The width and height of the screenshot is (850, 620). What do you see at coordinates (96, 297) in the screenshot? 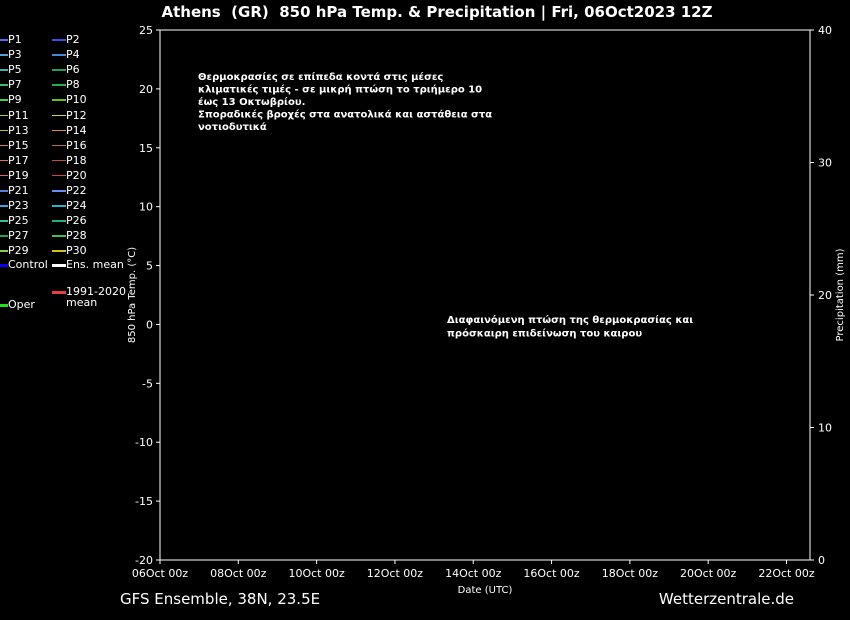
I see `legend-label: 1991-2020 mean` at bounding box center [96, 297].